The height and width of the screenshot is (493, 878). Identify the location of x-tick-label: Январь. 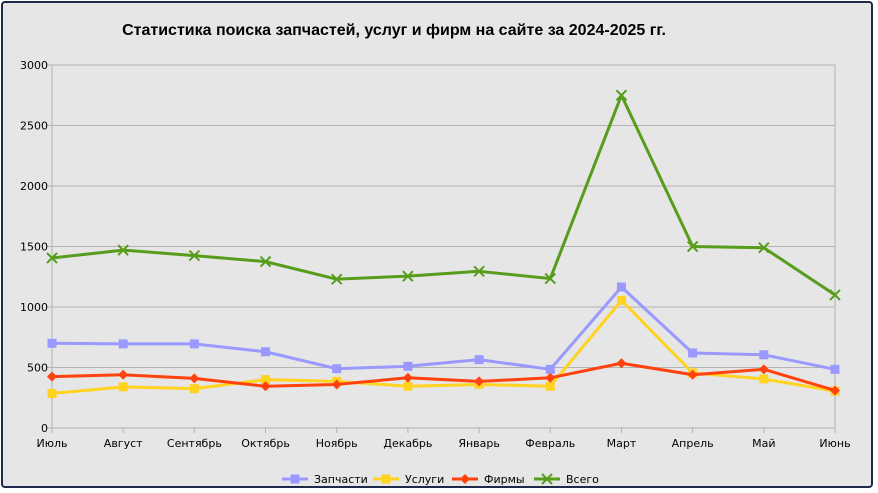
(479, 443).